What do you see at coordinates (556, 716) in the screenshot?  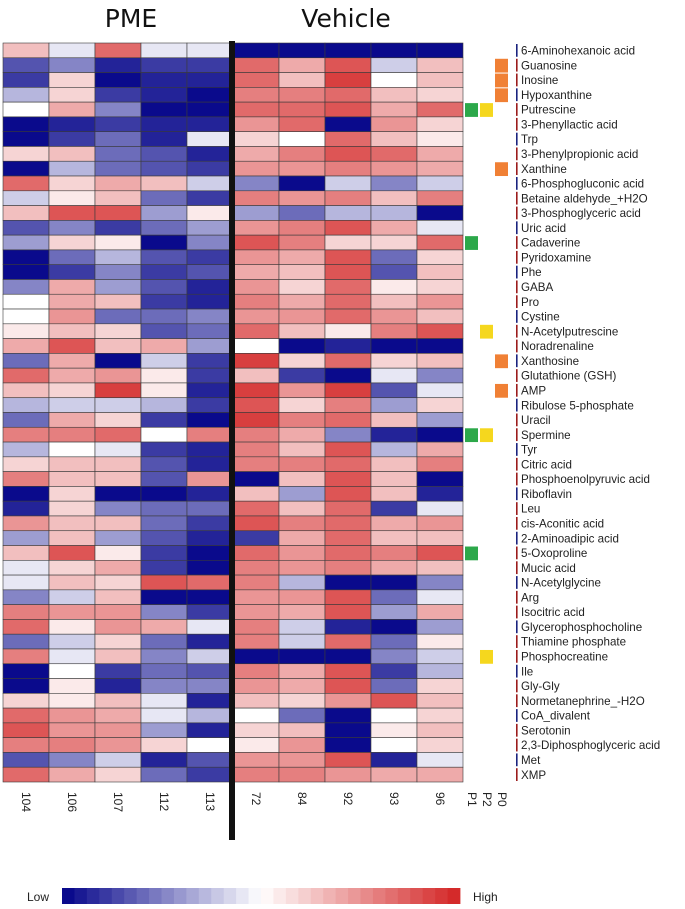 I see `row-label: CoA_divalent` at bounding box center [556, 716].